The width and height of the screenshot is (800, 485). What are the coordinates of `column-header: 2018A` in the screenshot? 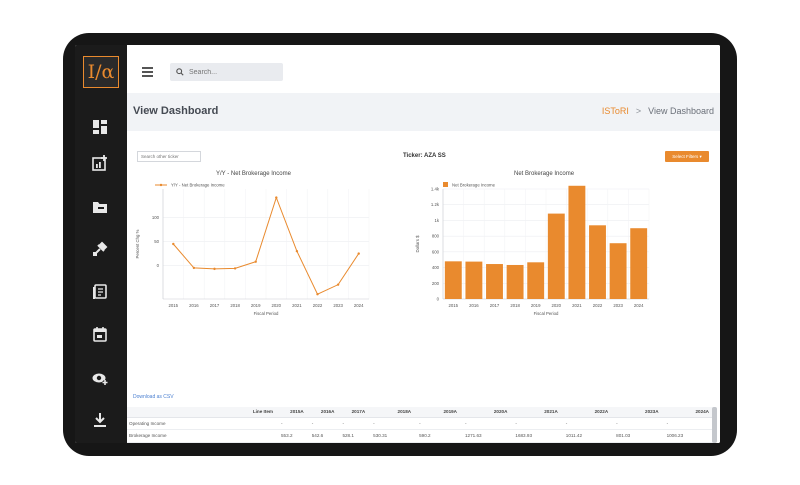 It's located at (392, 412).